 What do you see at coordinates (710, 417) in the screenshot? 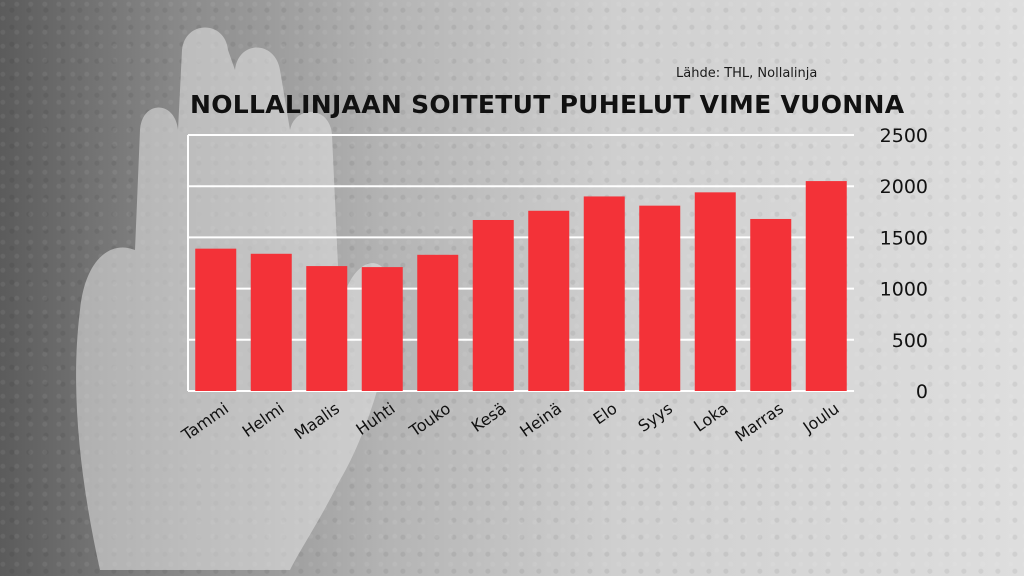
I see `x-tick-label: Loka` at bounding box center [710, 417].